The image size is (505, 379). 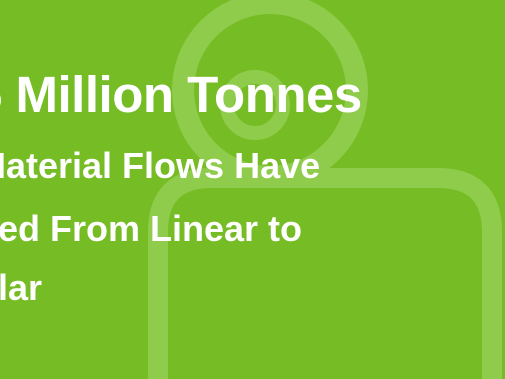 I want to click on subhead-line-2: ited From Linear to, so click(x=151, y=228).